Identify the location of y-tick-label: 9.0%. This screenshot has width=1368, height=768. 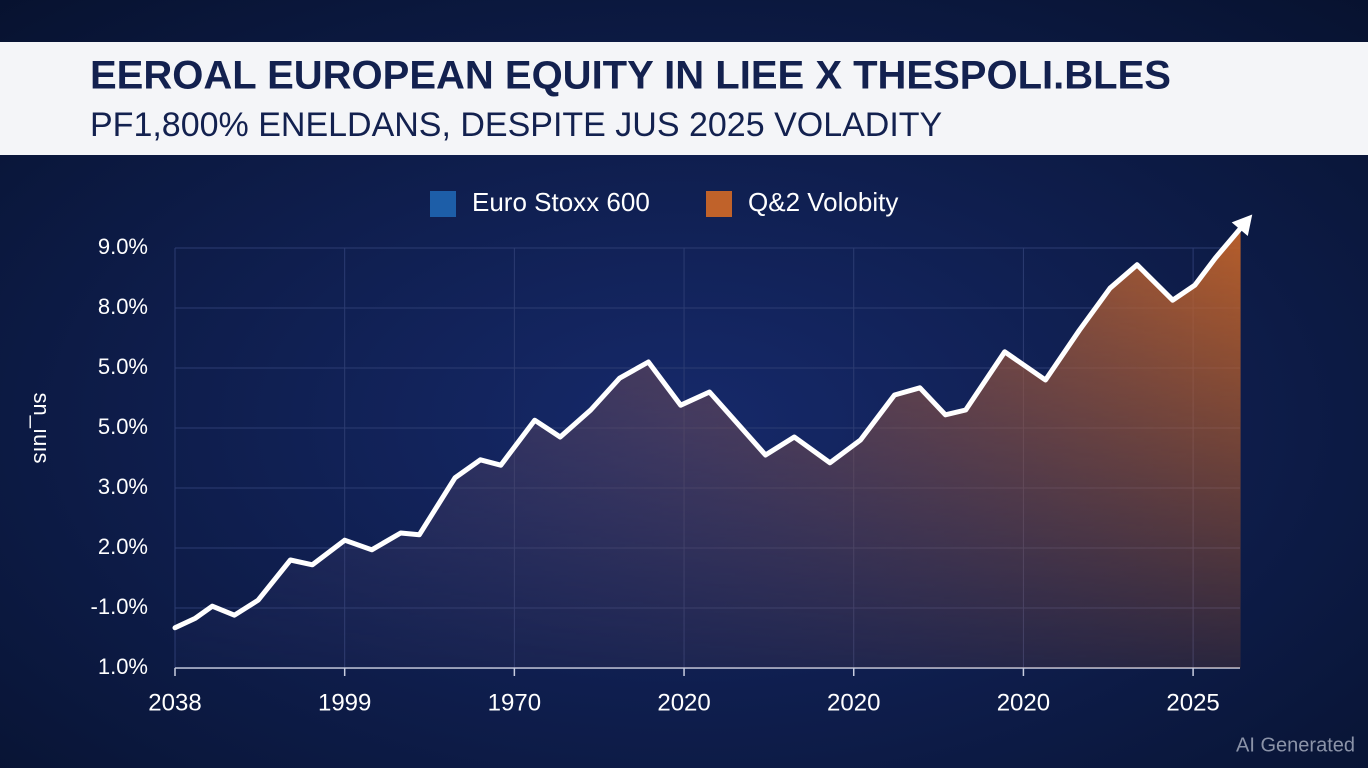
(123, 246).